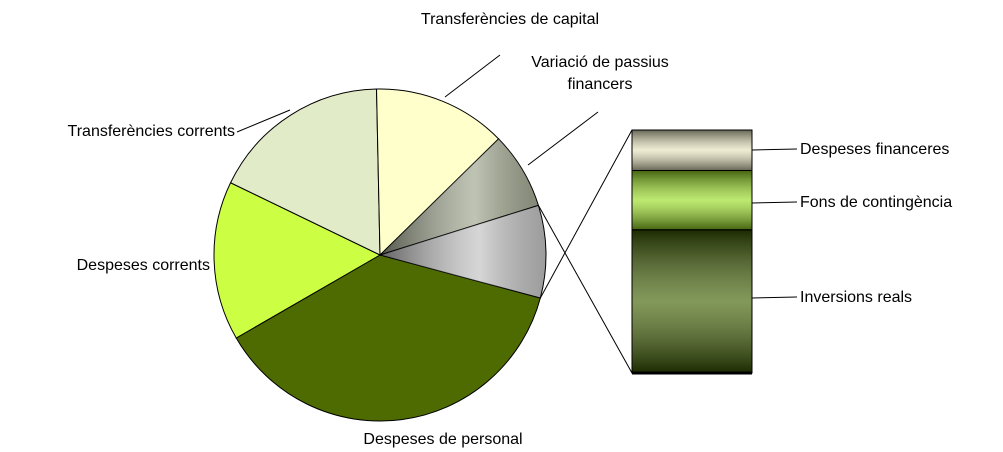 The image size is (1003, 452). I want to click on bar-label: Fons de contingència, so click(876, 202).